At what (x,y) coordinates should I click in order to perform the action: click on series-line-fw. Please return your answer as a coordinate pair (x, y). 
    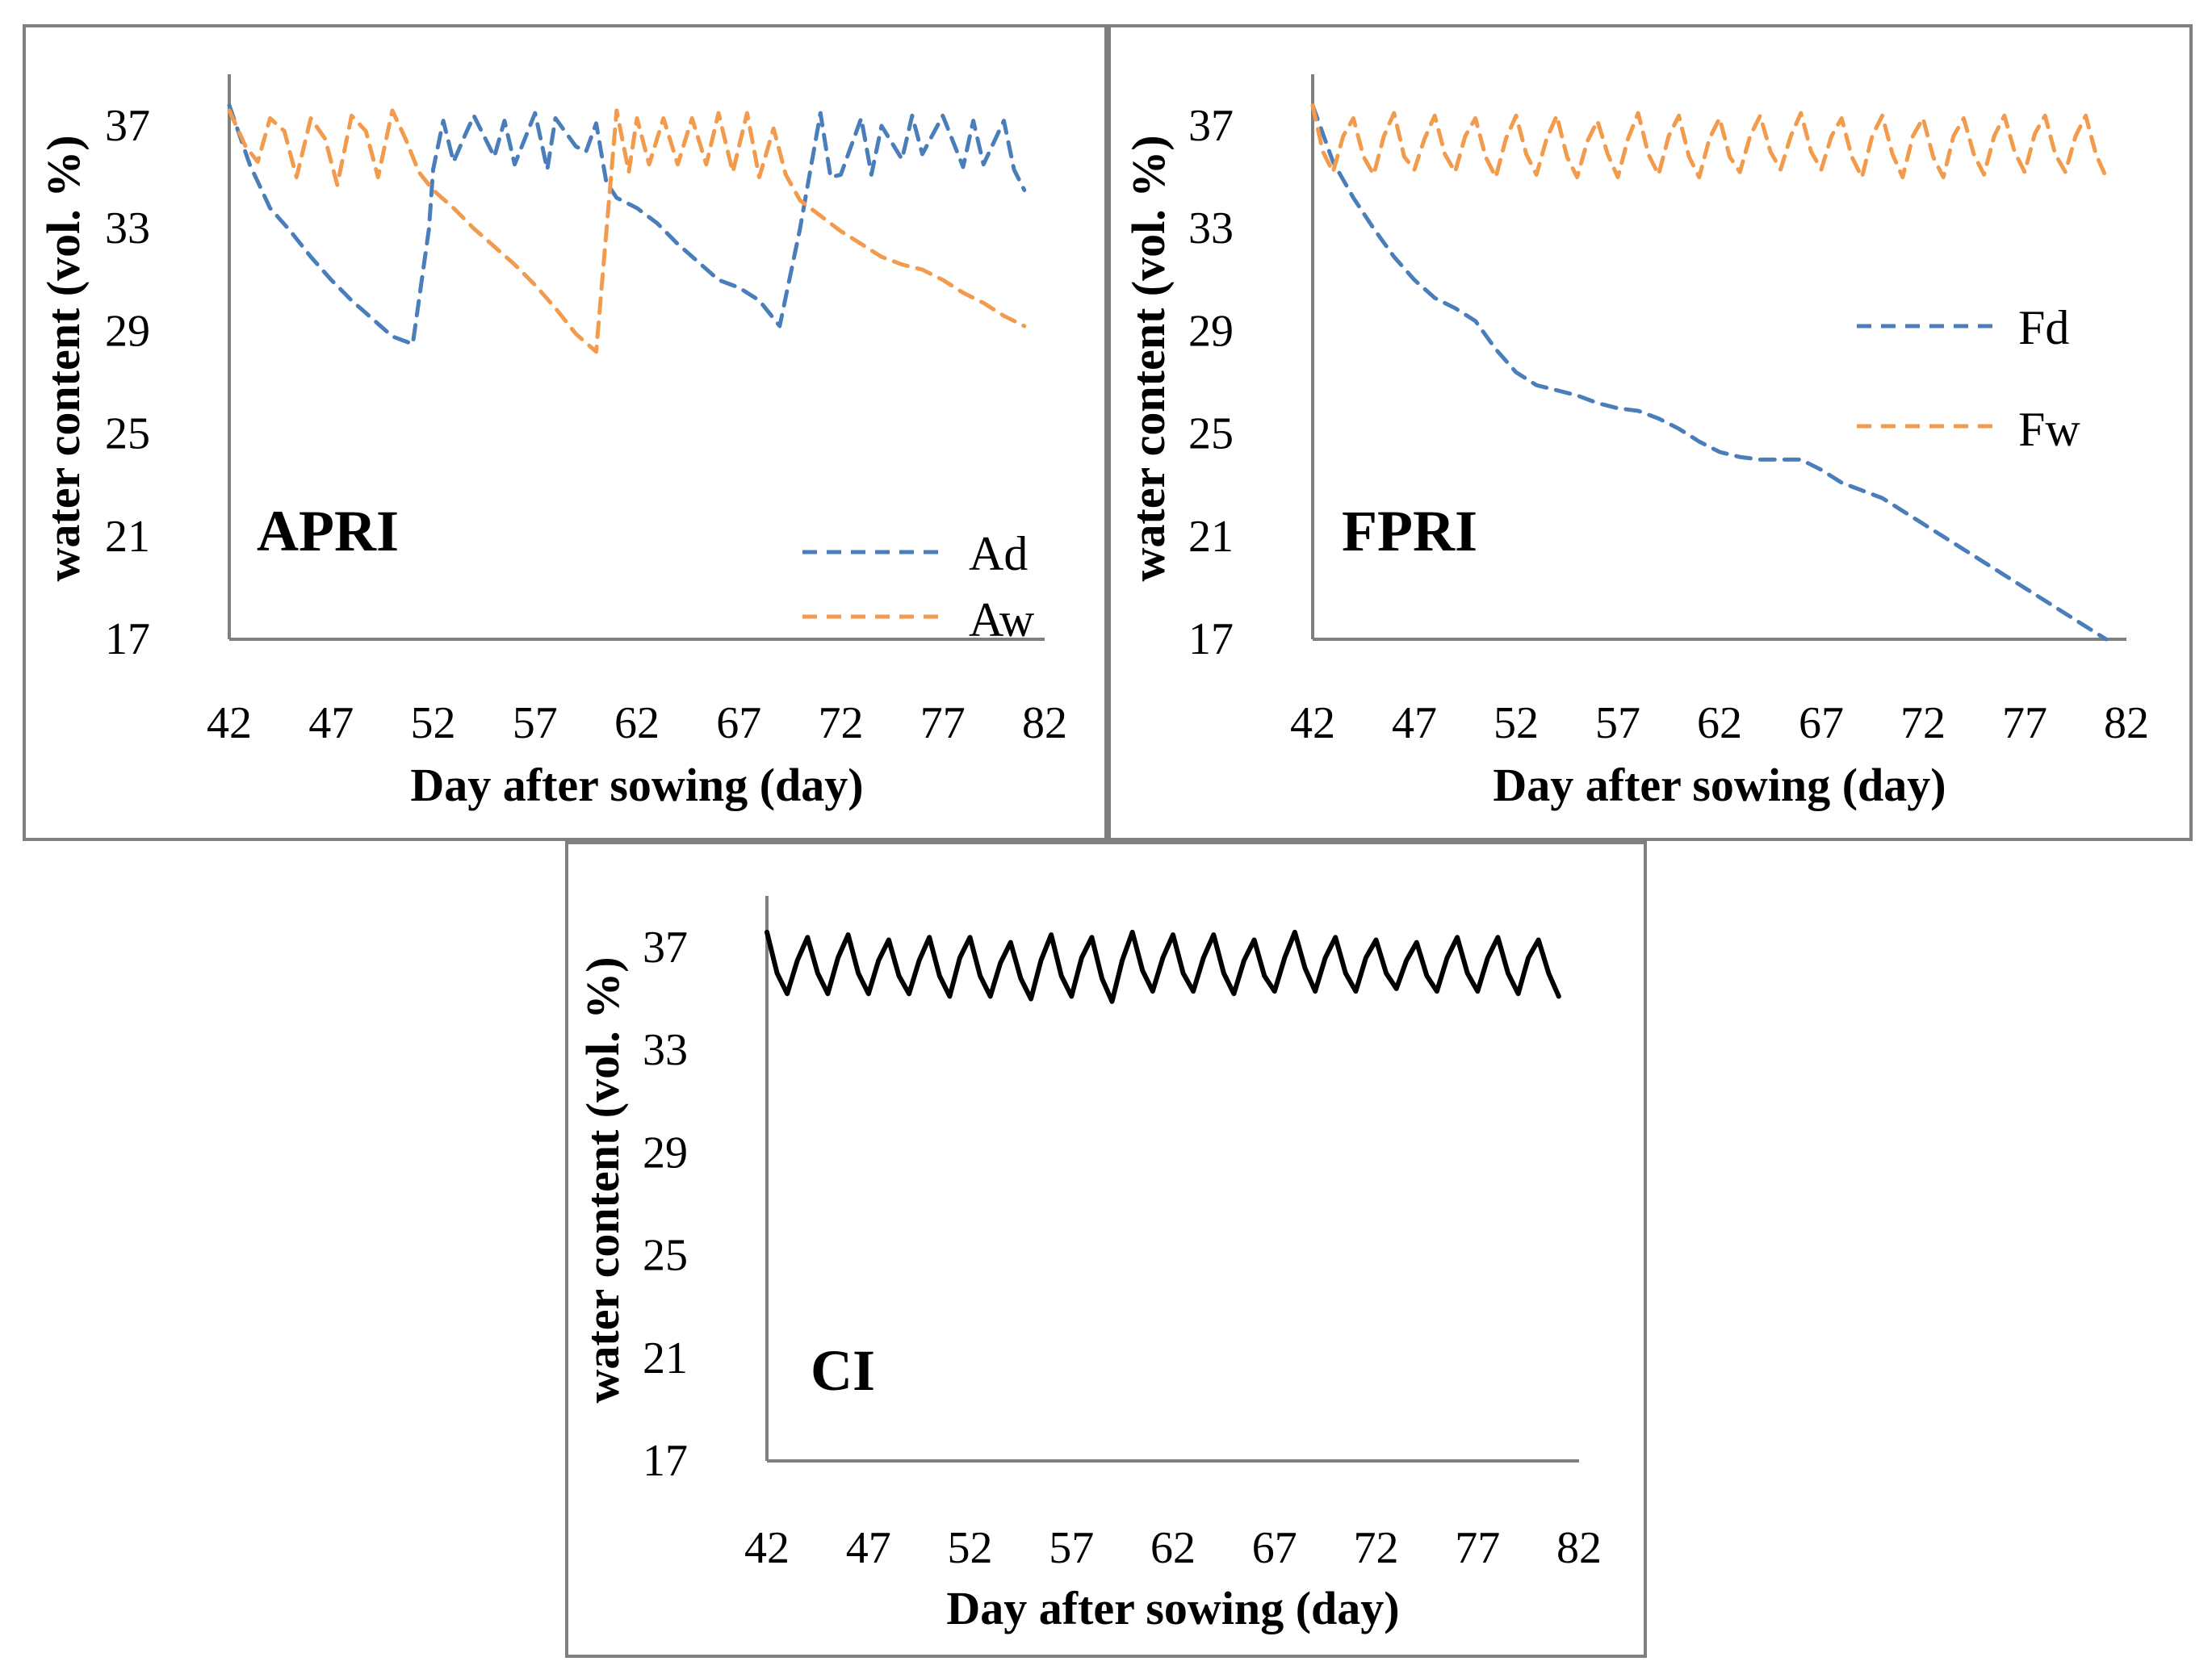
    Looking at the image, I should click on (1709, 142).